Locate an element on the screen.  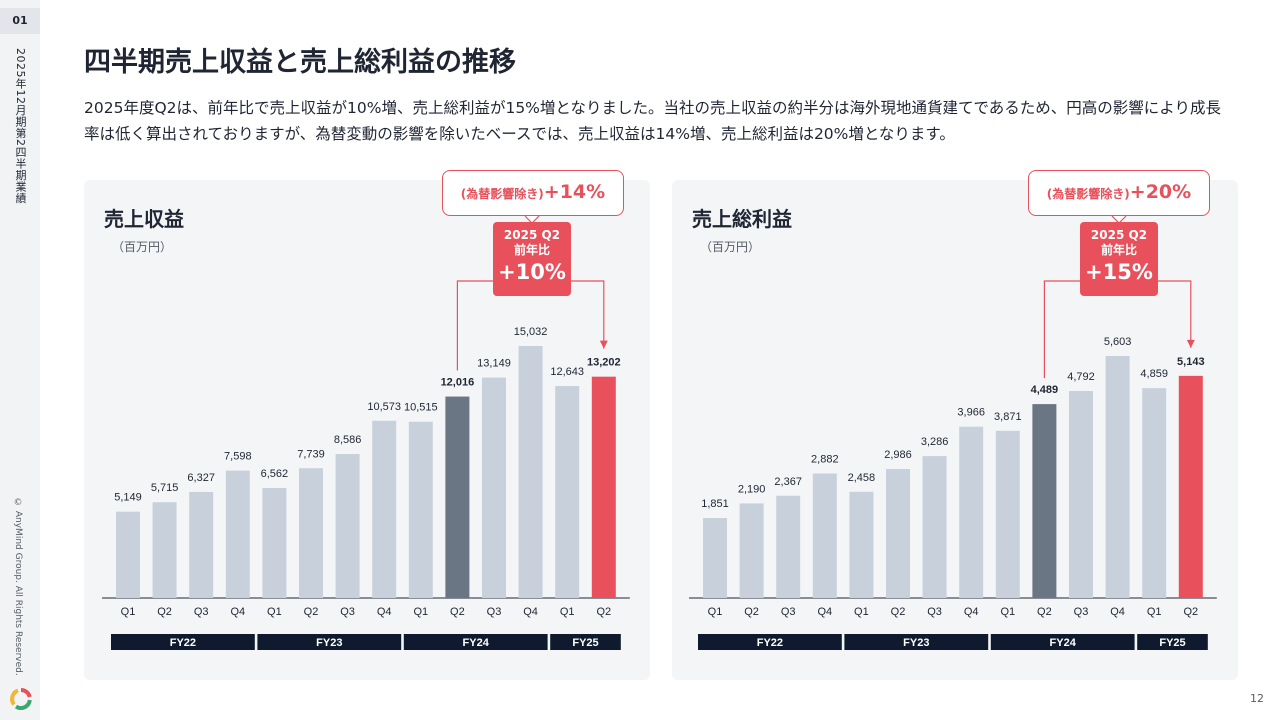
fiscal-year-label: FY24 is located at coordinates (476, 643).